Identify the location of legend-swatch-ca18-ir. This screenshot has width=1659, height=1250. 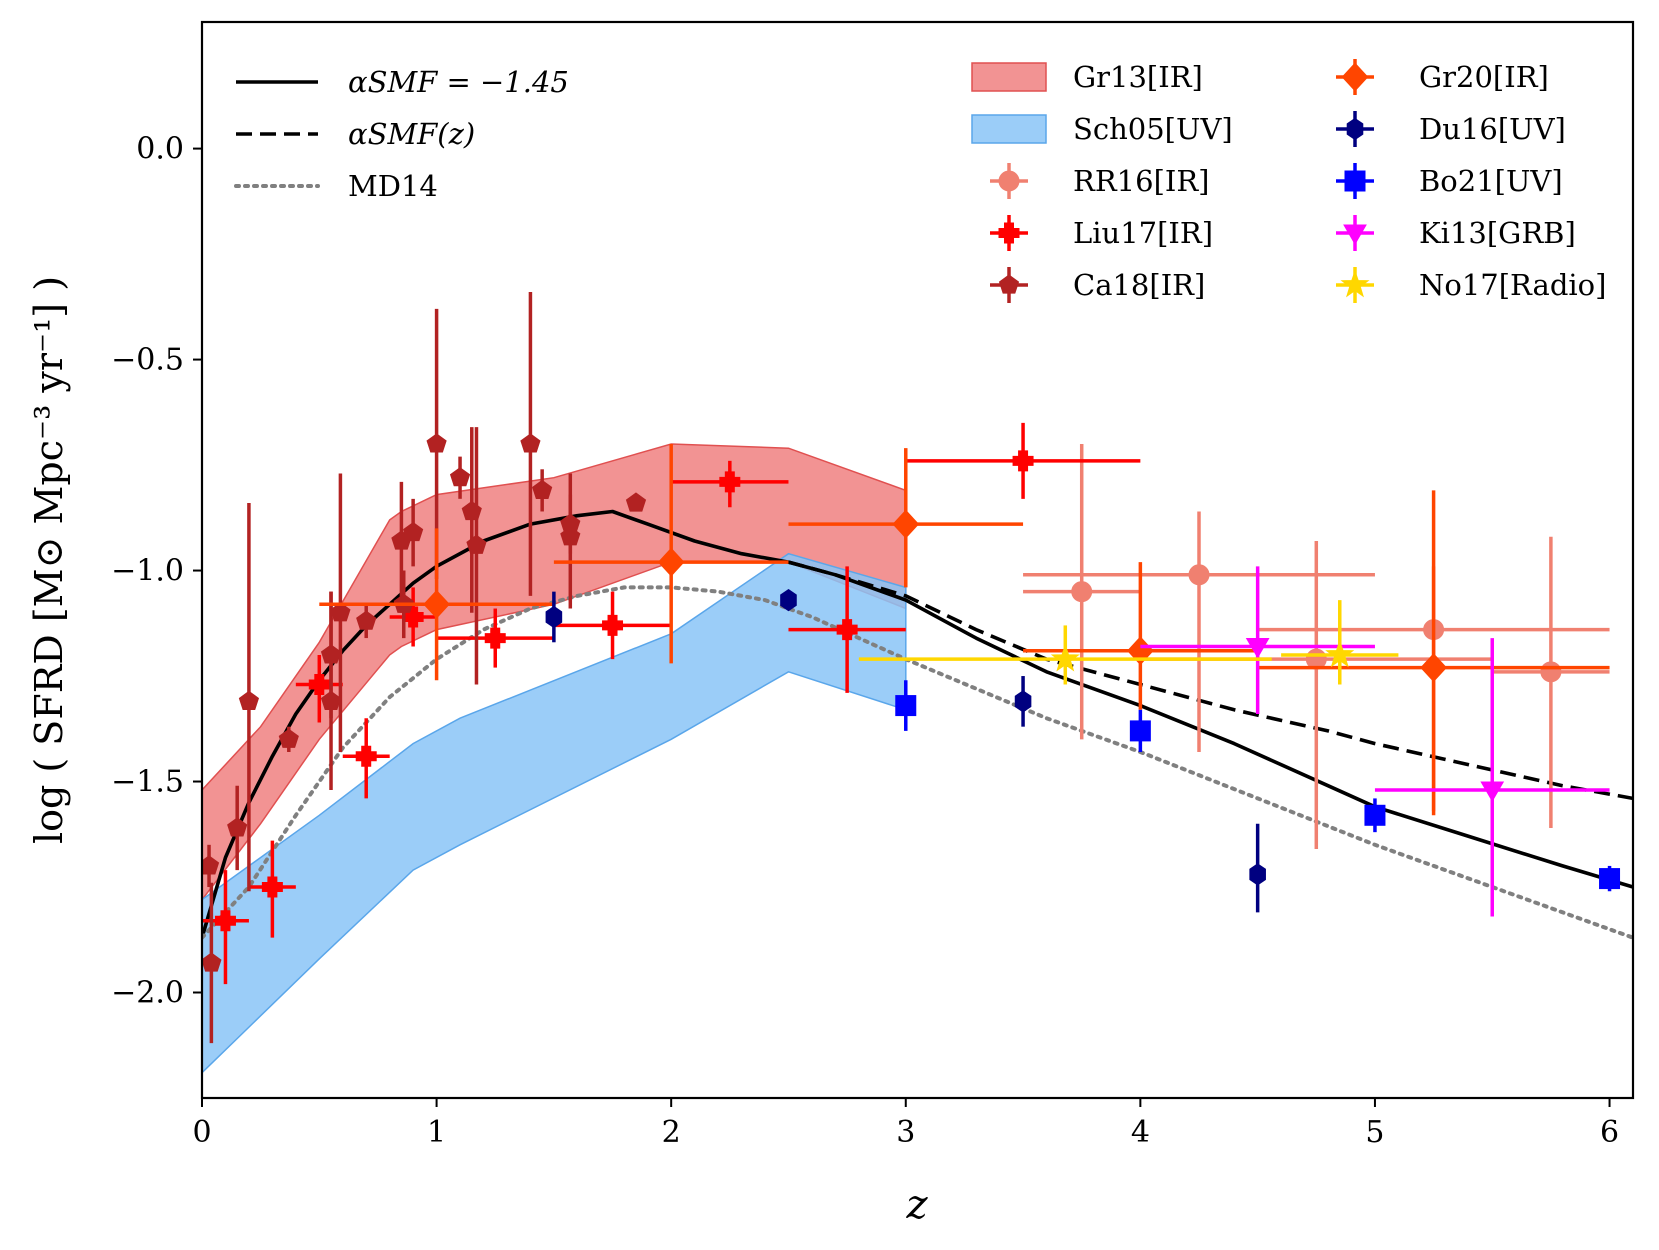
(1009, 285).